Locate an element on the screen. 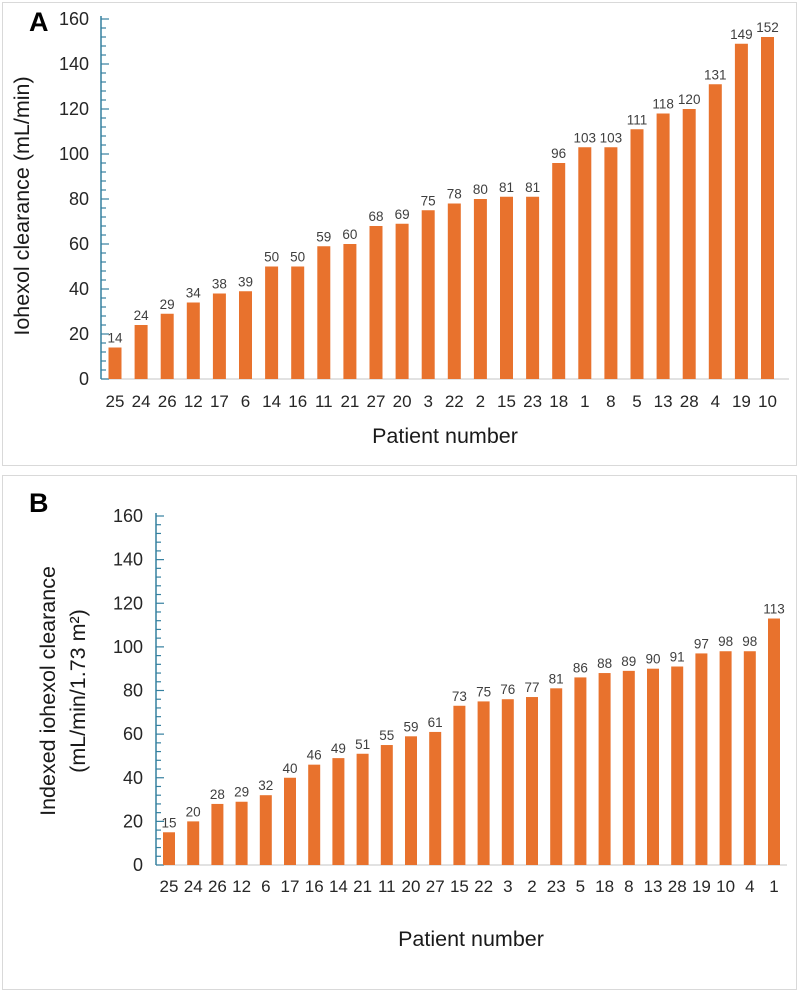 The image size is (800, 992). x-tick-label: 19 is located at coordinates (741, 401).